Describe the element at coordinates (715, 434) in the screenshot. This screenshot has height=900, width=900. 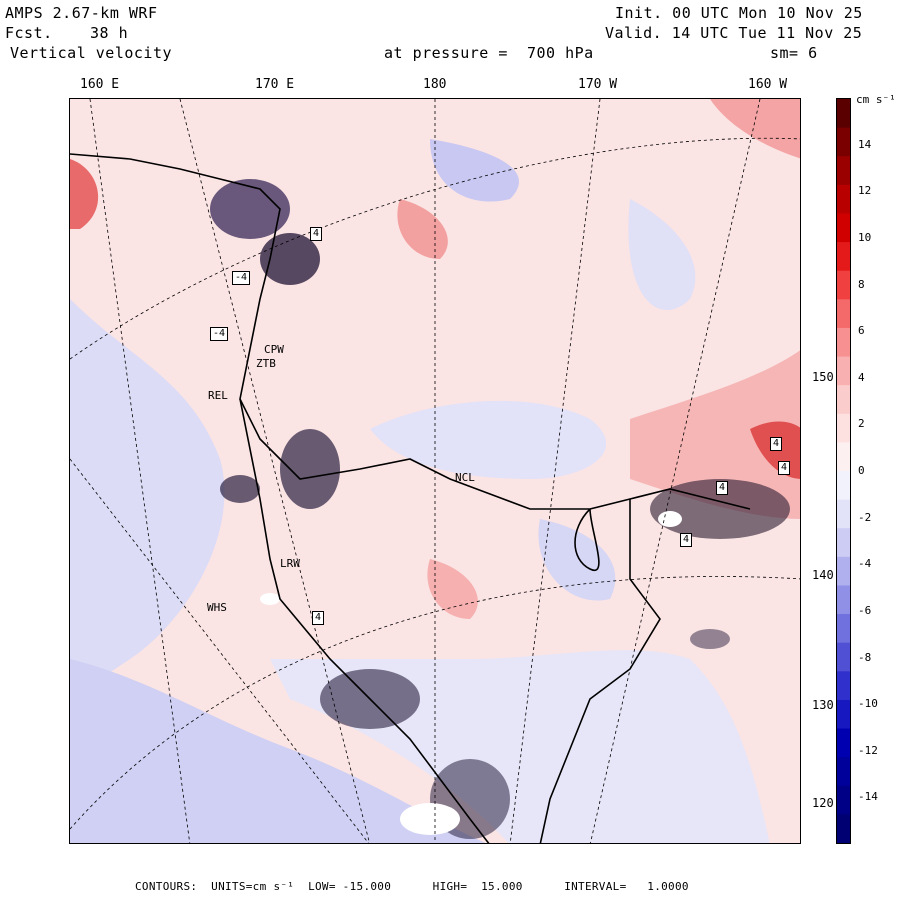
I see `red-region-east` at that location.